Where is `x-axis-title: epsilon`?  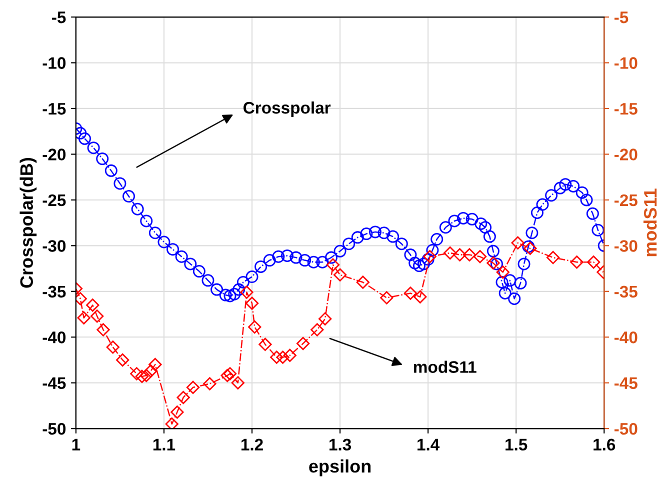 x-axis-title: epsilon is located at coordinates (340, 467).